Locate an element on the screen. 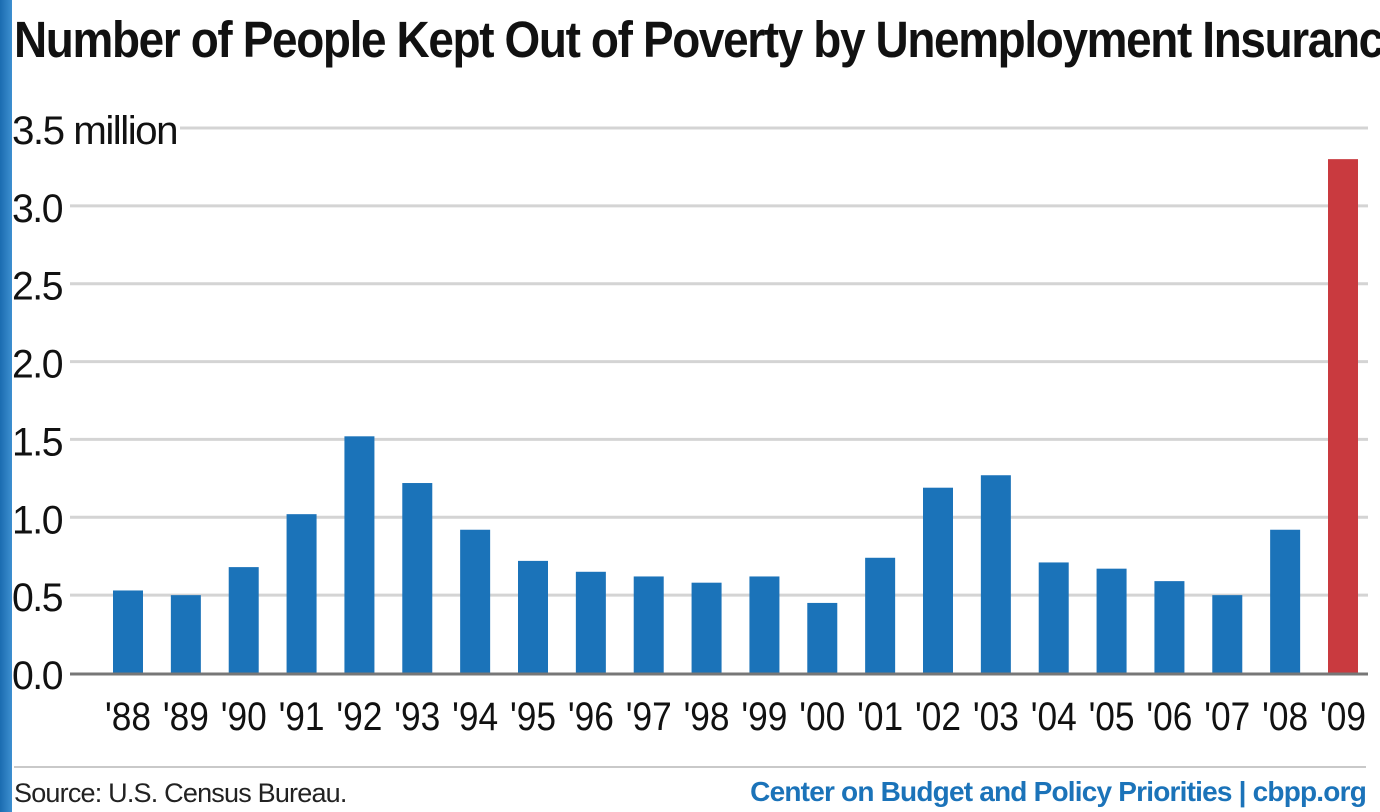  x-tick-label: '98 is located at coordinates (707, 717).